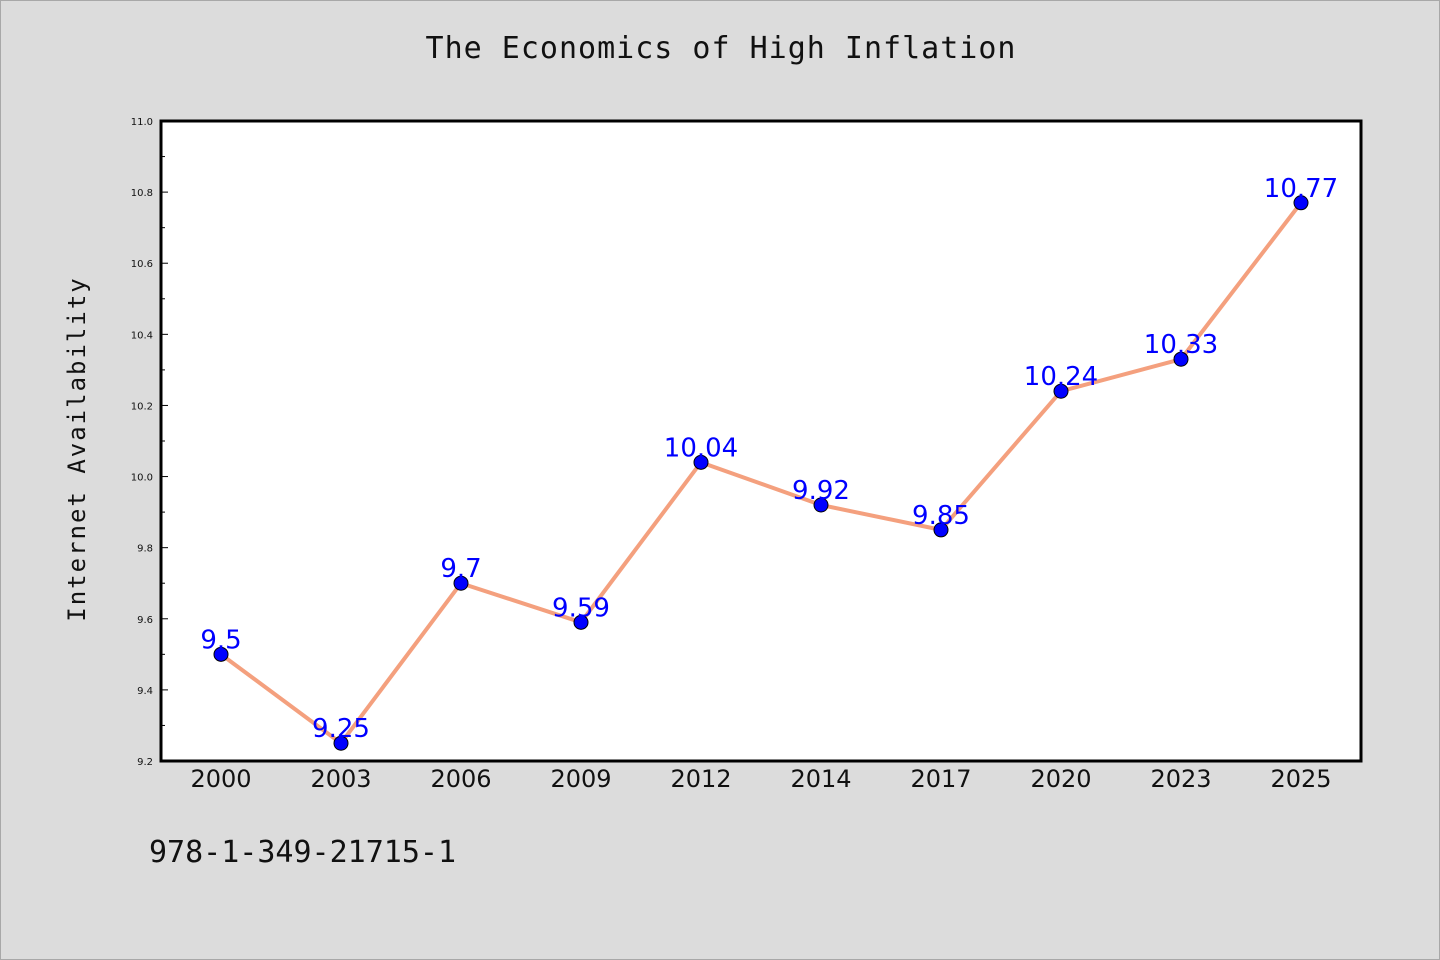 This screenshot has height=960, width=1440. What do you see at coordinates (941, 516) in the screenshot?
I see `data-label: 9.85` at bounding box center [941, 516].